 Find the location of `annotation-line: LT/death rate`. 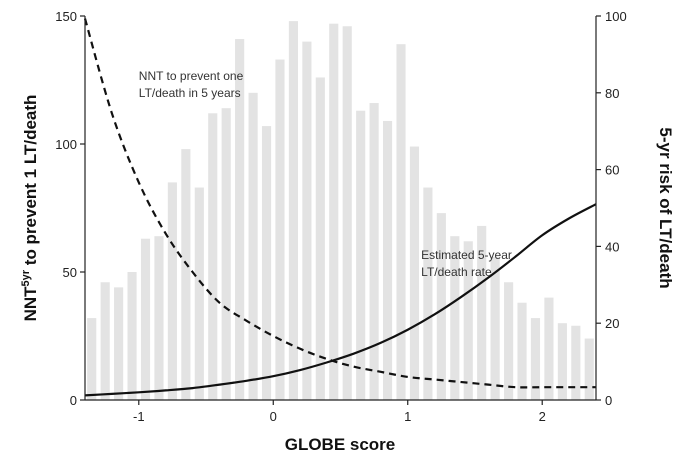

annotation-line: LT/death rate is located at coordinates (456, 272).